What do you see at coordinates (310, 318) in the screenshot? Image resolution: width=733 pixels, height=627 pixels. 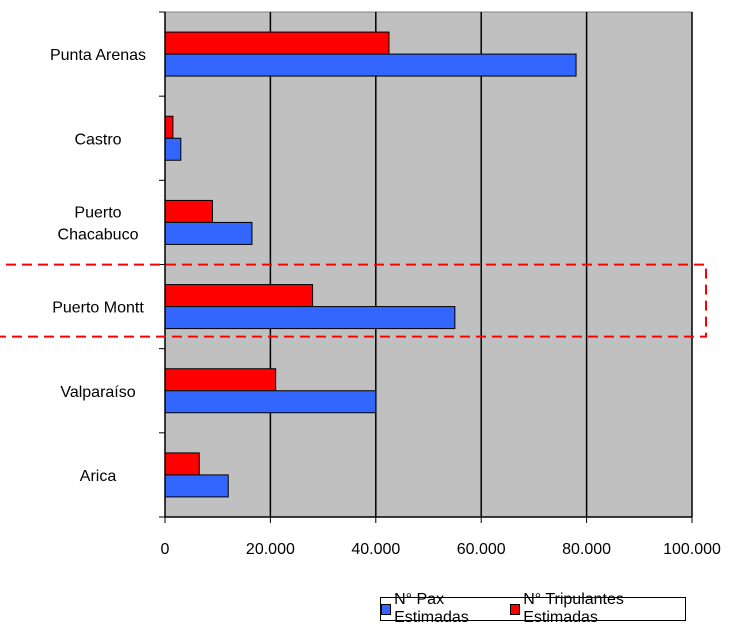 I see `bar-puerto-montt-n-pax-estimadas` at bounding box center [310, 318].